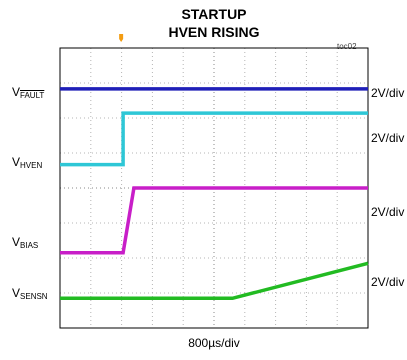 Image resolution: width=407 pixels, height=360 pixels. I want to click on scale-label-sensn: 2V/div, so click(388, 282).